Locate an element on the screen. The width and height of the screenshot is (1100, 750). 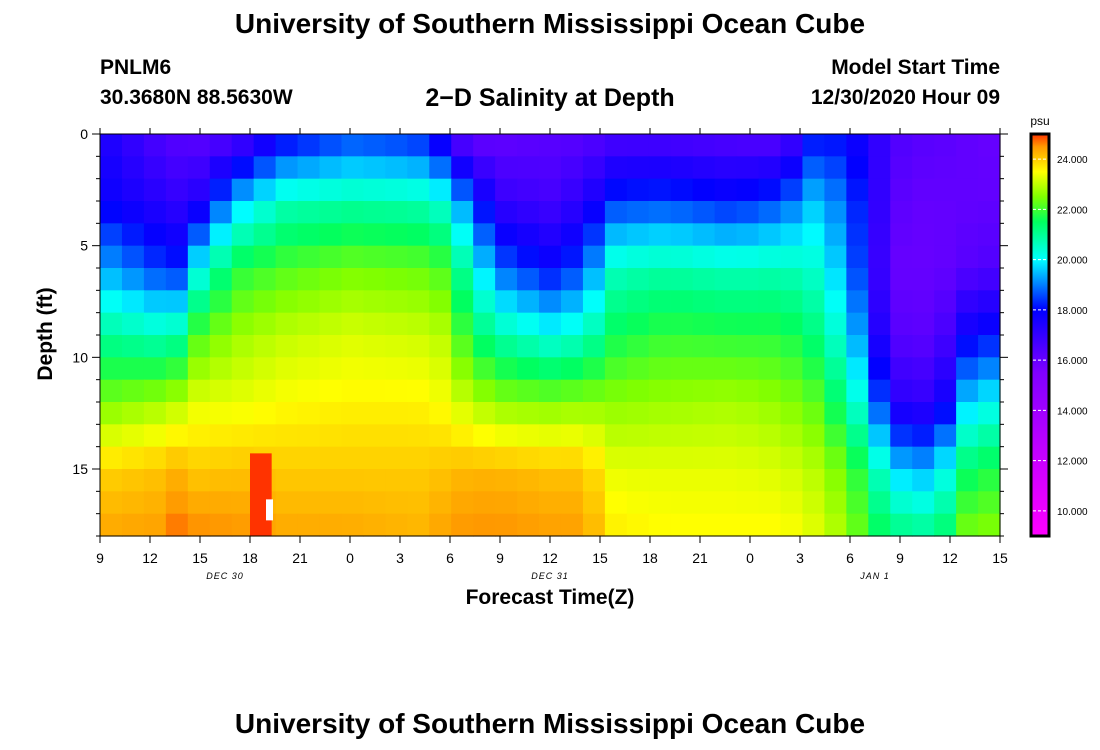
colorbar-unit: psu is located at coordinates (1039, 121).